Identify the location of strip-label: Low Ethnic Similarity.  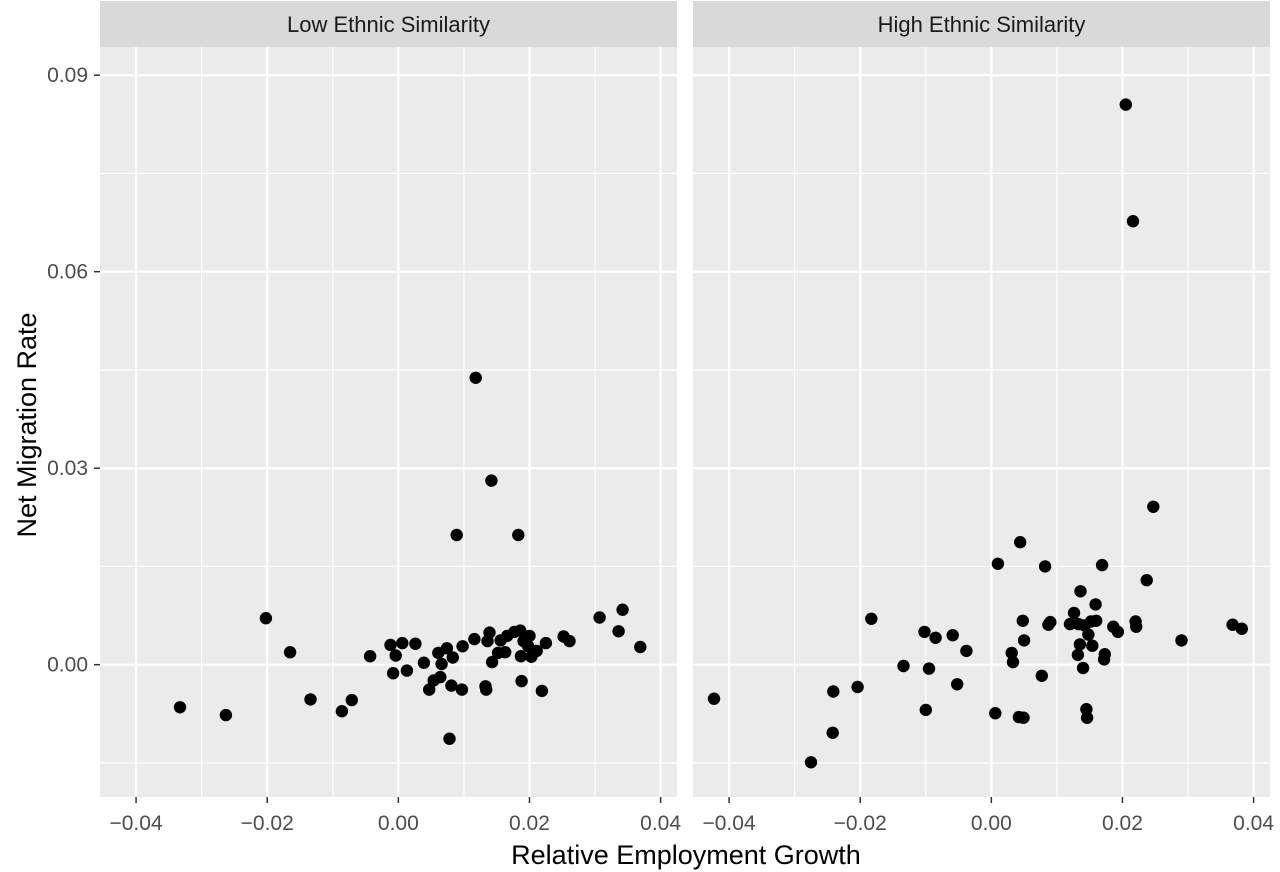
(388, 24).